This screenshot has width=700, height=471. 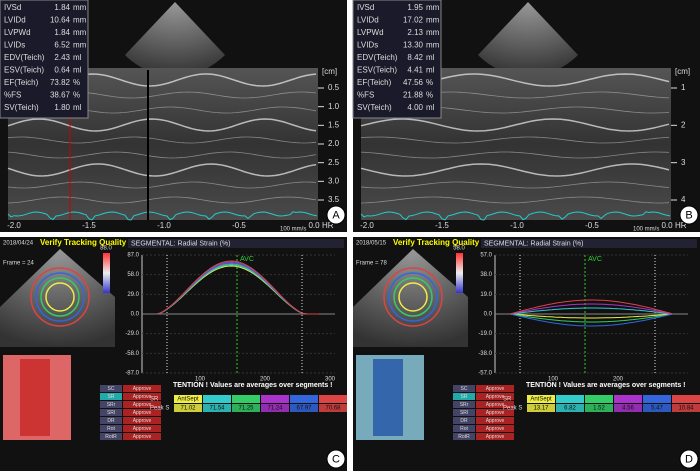 I want to click on peak-value: 71.25, so click(x=246, y=409).